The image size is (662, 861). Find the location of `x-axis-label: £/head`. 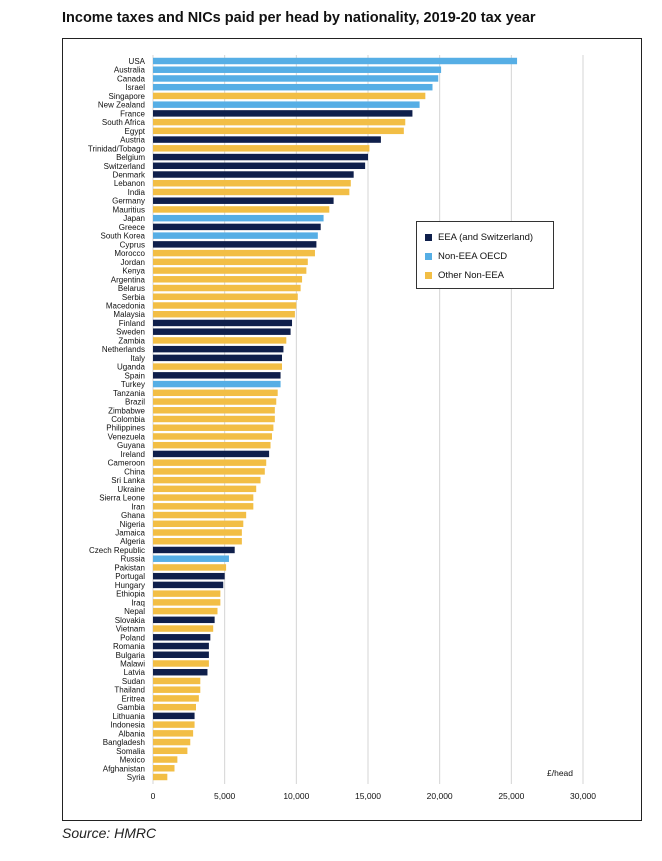

x-axis-label: £/head is located at coordinates (560, 773).